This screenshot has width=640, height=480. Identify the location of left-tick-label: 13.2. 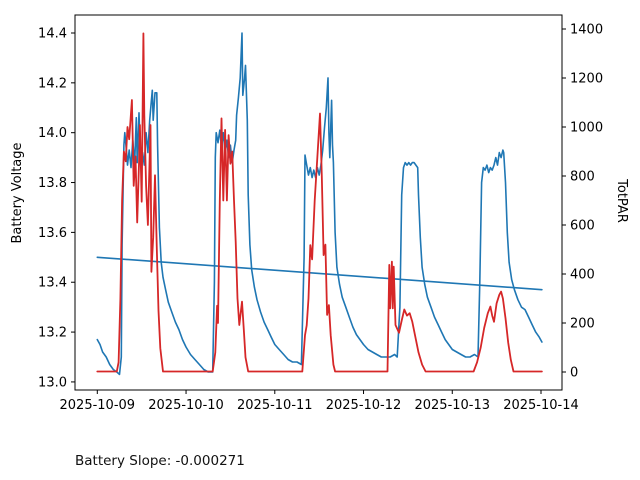
(52, 333).